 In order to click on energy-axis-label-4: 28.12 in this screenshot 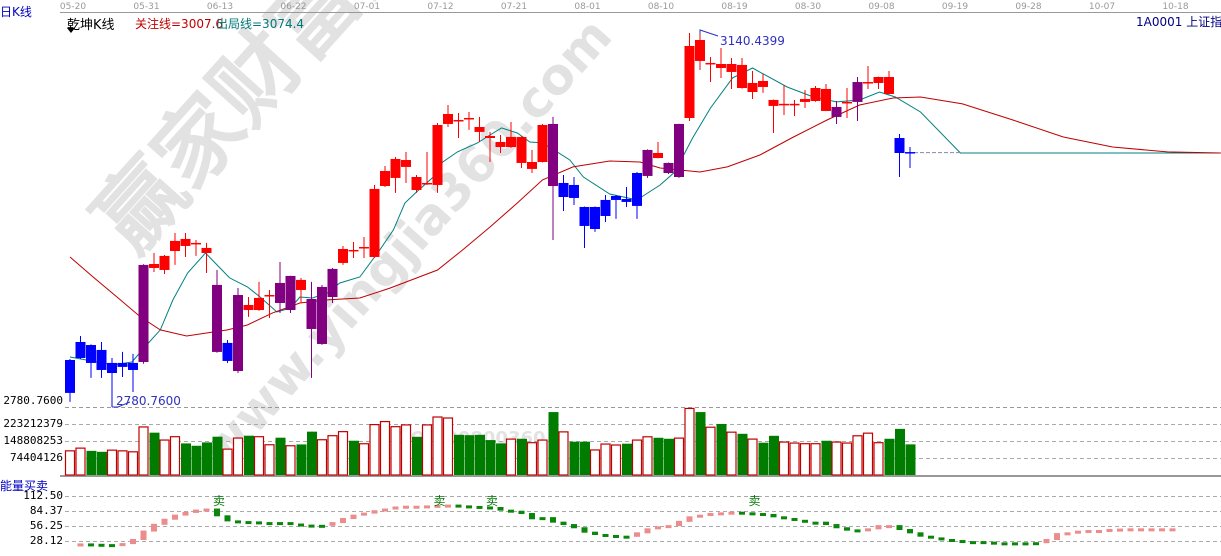, I will do `click(46, 540)`.